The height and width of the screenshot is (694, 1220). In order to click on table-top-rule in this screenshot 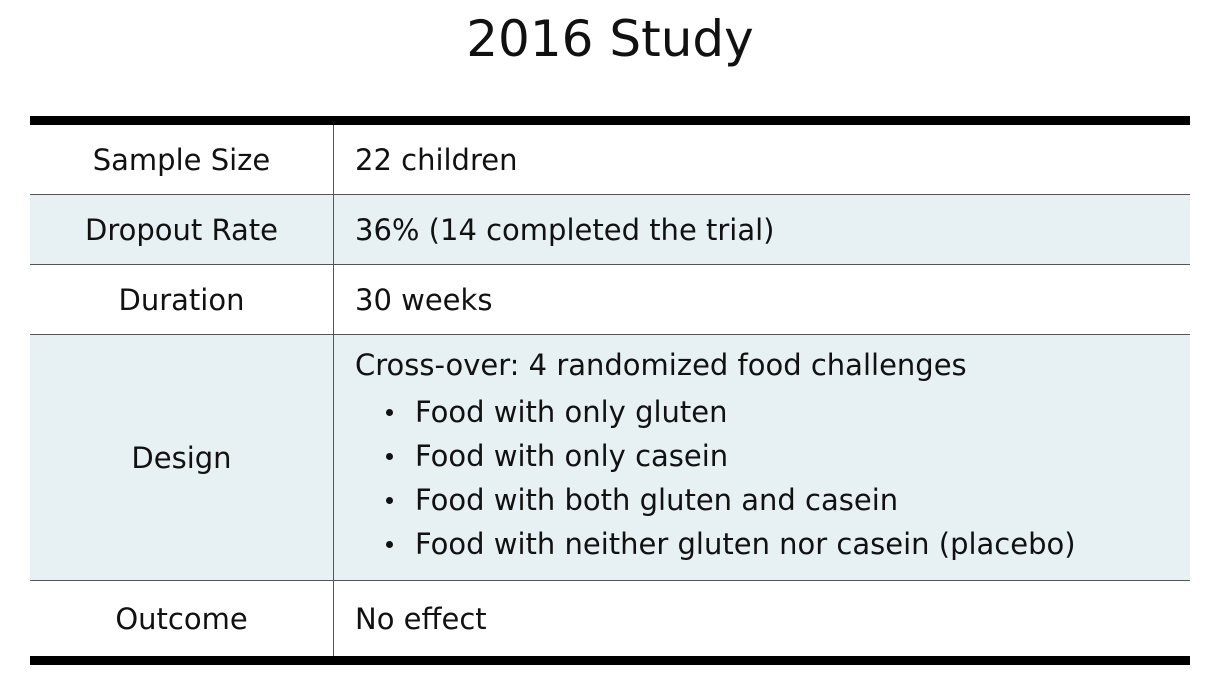, I will do `click(610, 120)`.